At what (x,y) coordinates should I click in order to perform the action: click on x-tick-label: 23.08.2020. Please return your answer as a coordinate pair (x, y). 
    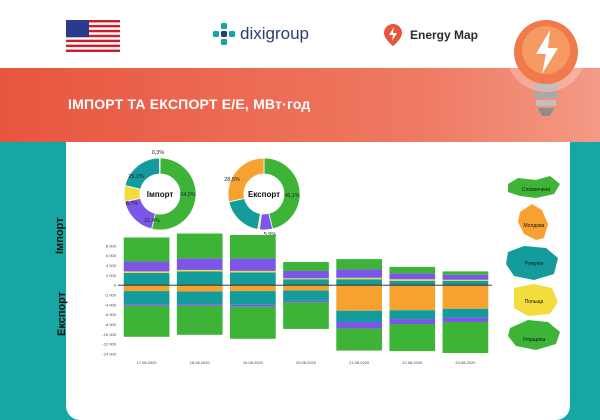
    Looking at the image, I should click on (465, 362).